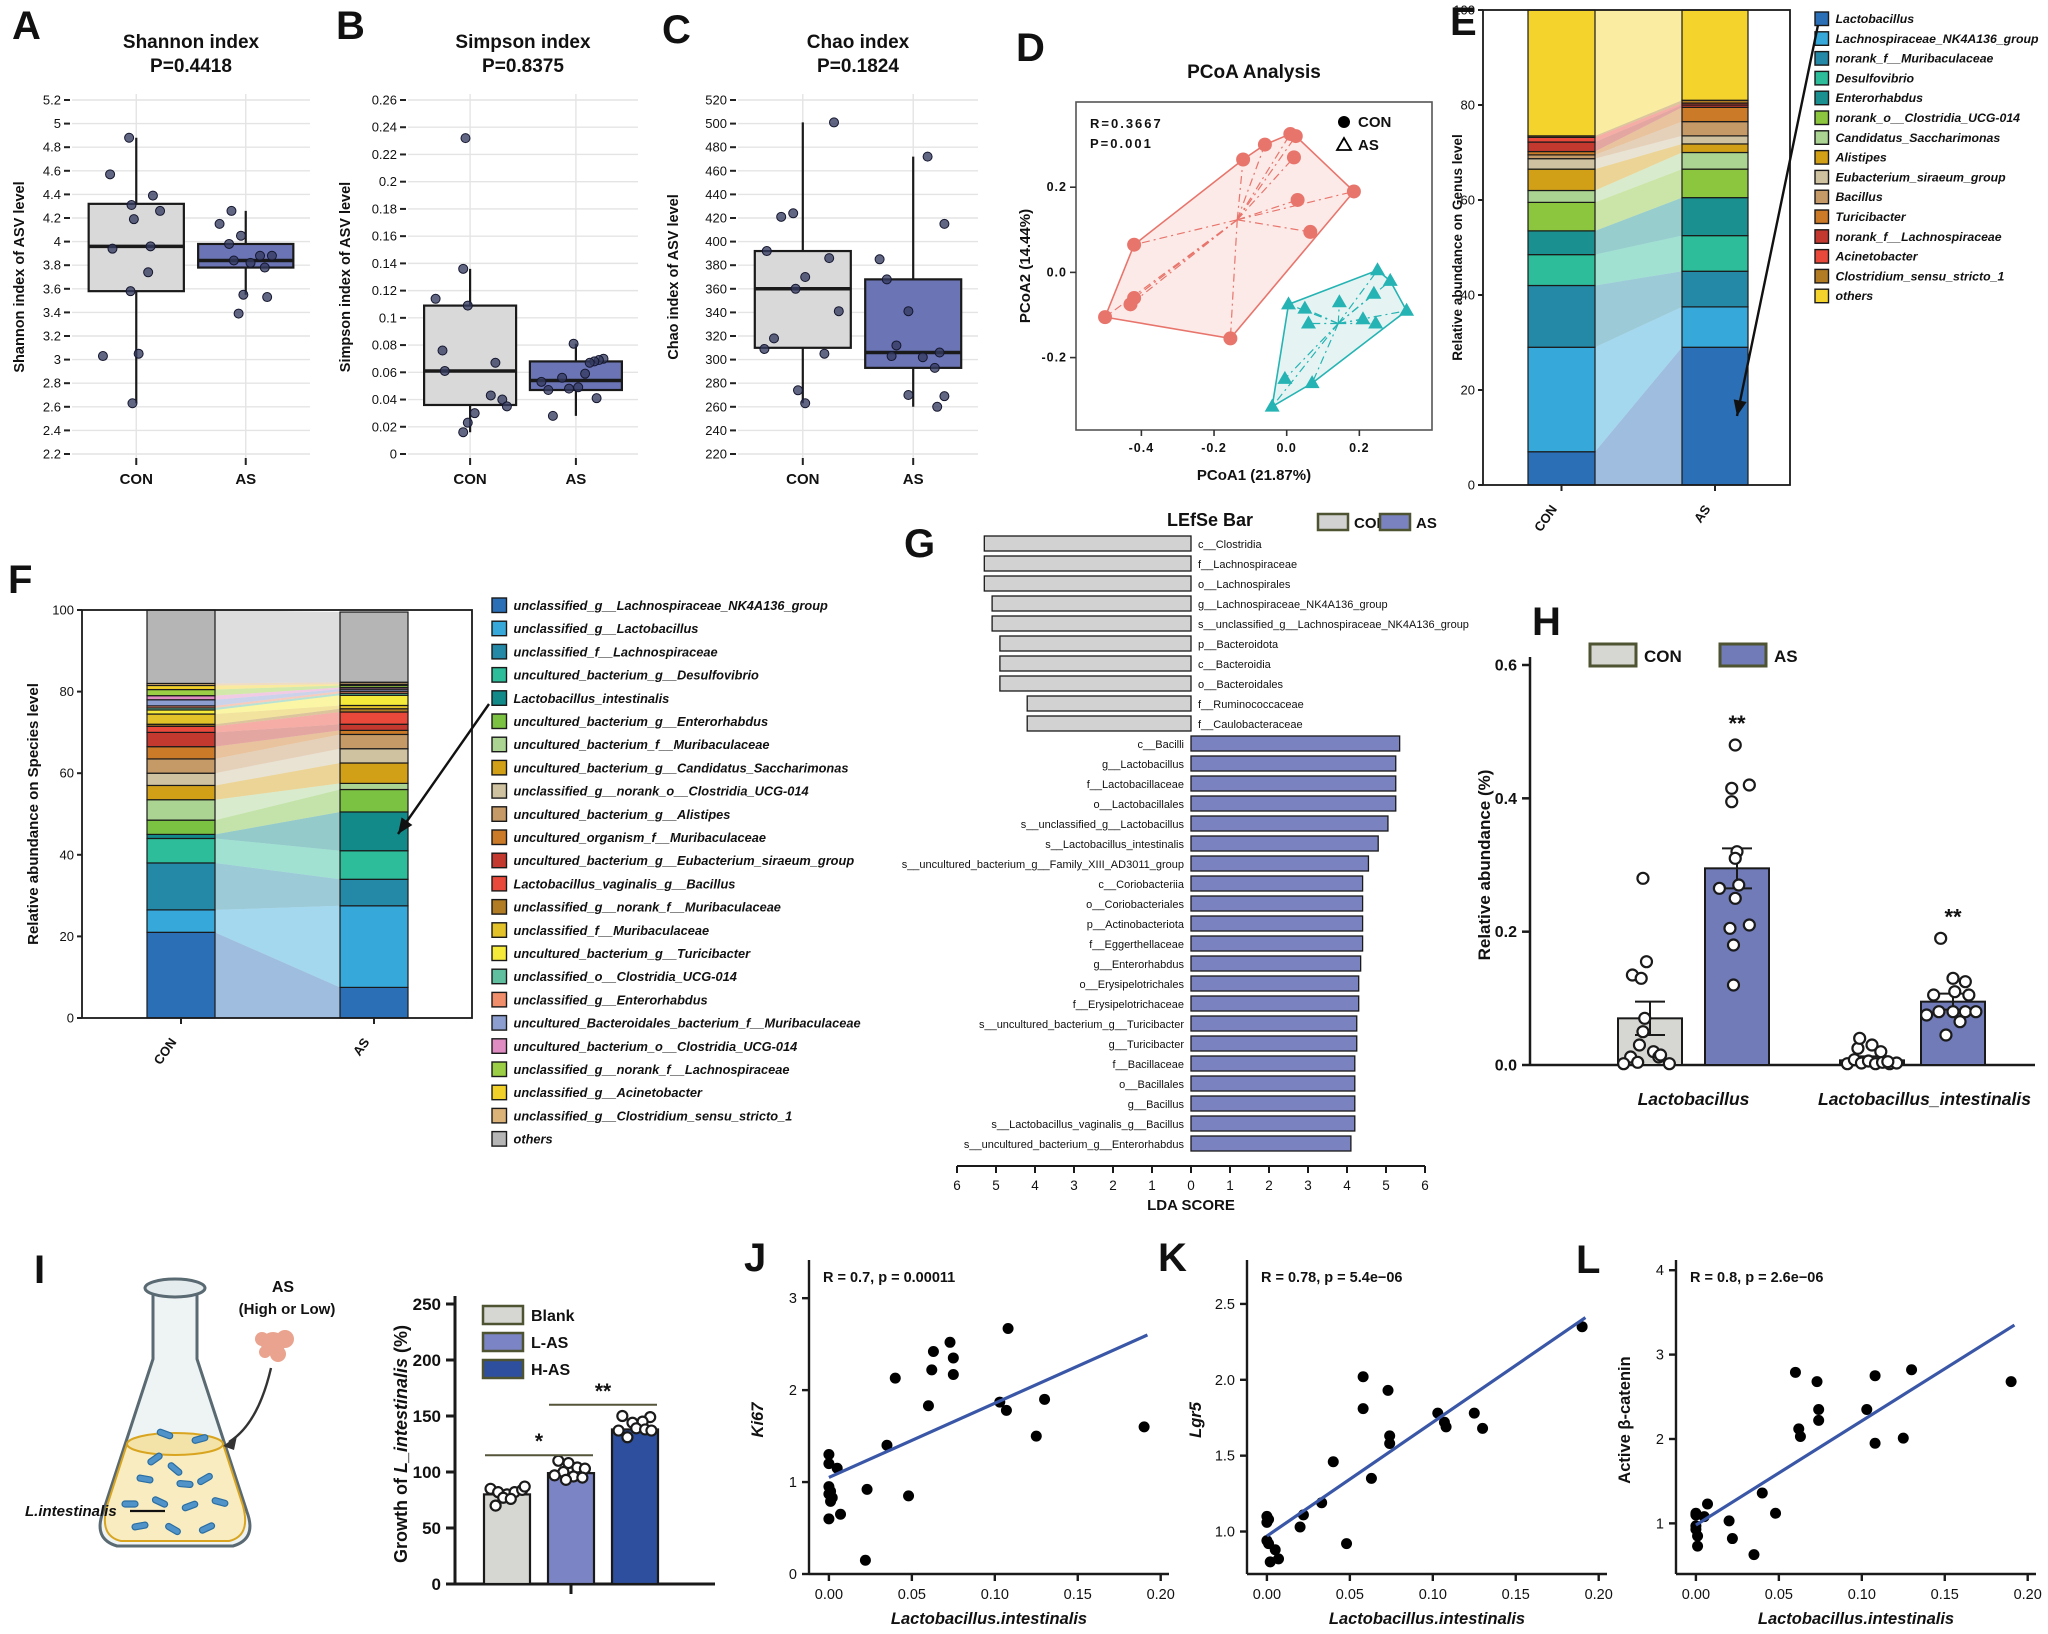  Describe the element at coordinates (1921, 177) in the screenshot. I see `svg-text: Eubacterium_siraeum_group` at that location.